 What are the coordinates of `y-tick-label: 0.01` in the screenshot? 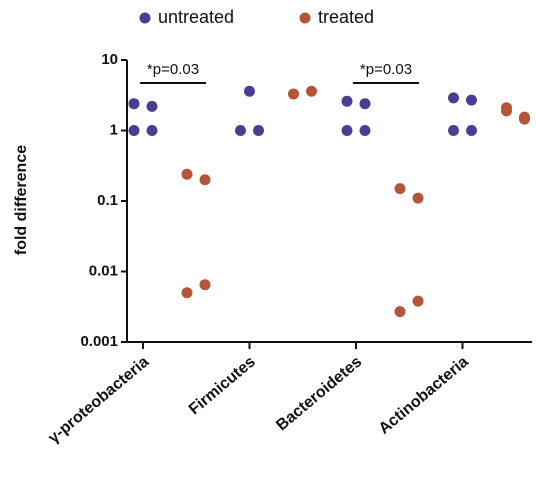 It's located at (103, 270).